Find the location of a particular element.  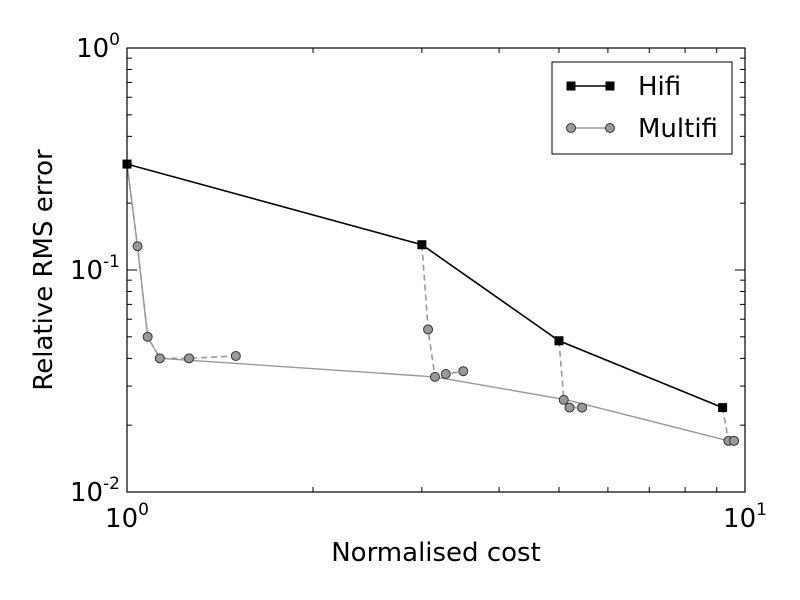

y-axis-label: Relative RMS error is located at coordinates (44, 270).